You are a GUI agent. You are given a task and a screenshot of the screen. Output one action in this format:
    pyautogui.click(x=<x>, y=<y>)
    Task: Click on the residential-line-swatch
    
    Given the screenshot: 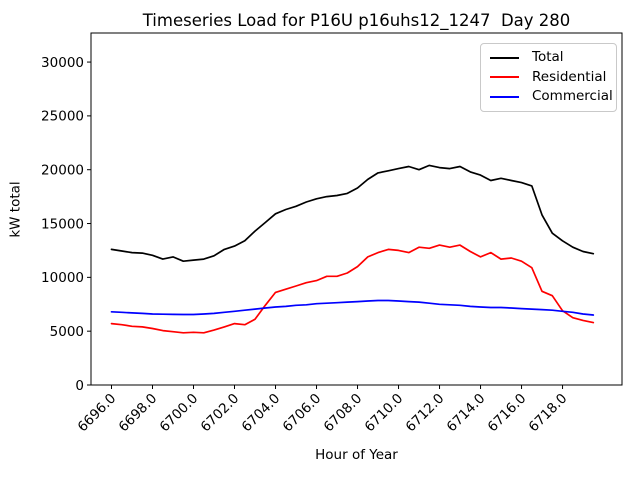 What is the action you would take?
    pyautogui.click(x=504, y=77)
    